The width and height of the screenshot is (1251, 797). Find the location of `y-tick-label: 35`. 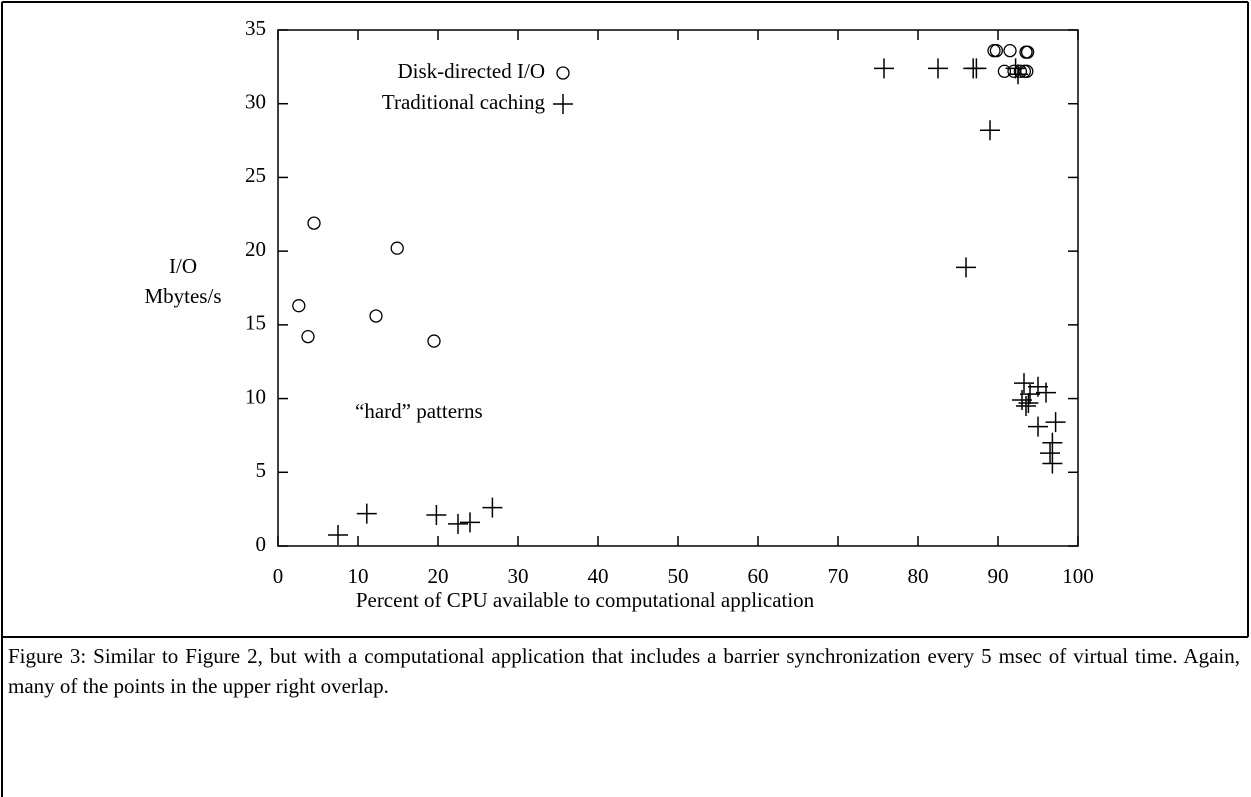

y-tick-label: 35 is located at coordinates (255, 28).